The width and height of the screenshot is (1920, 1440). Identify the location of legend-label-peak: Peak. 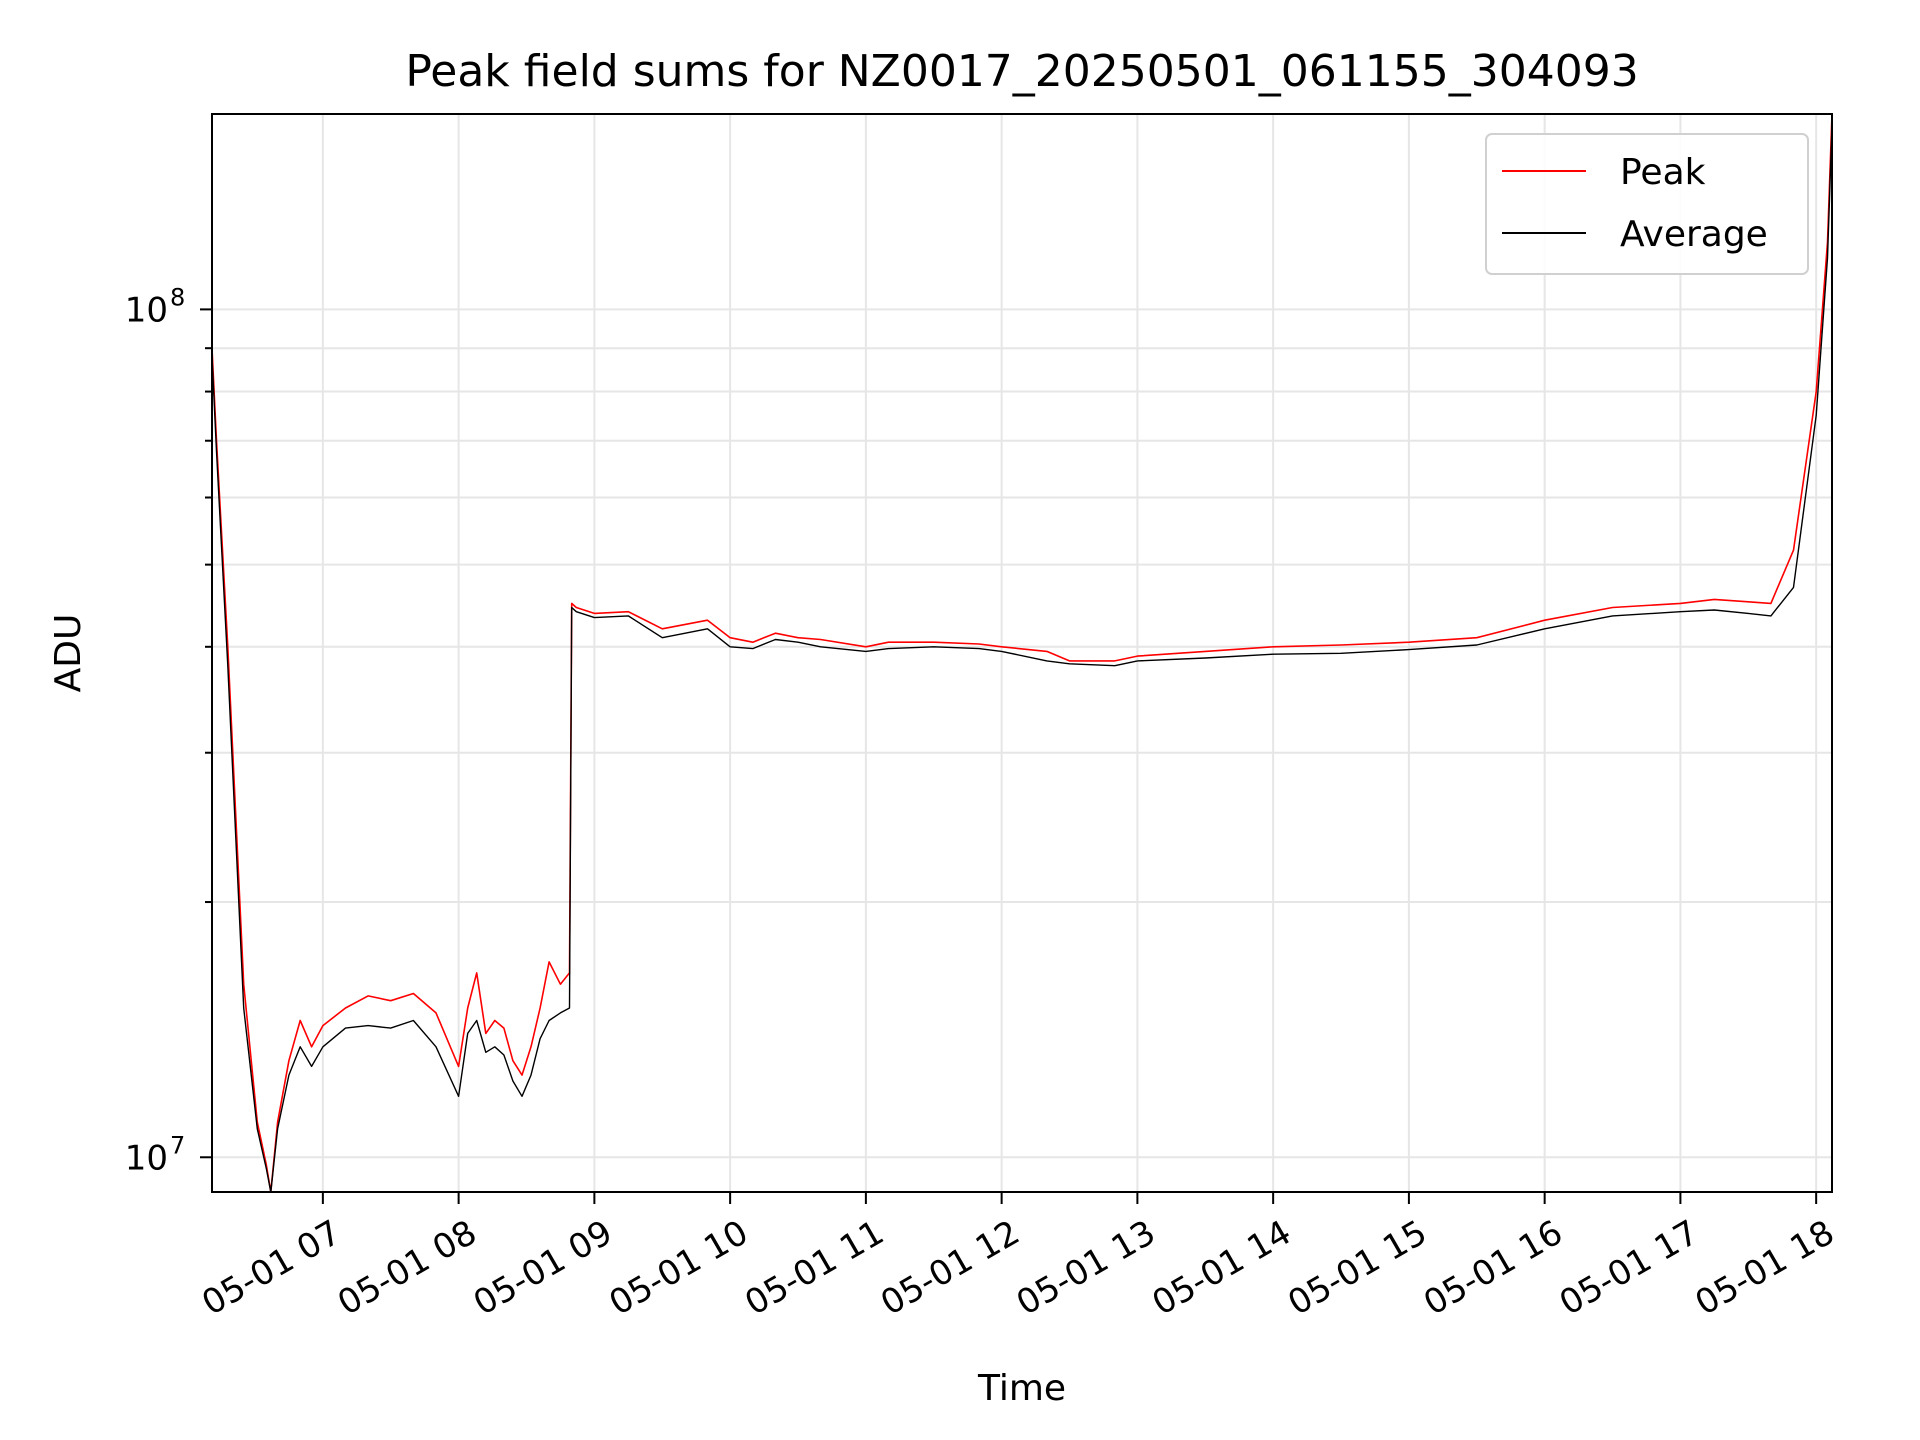
(1663, 172).